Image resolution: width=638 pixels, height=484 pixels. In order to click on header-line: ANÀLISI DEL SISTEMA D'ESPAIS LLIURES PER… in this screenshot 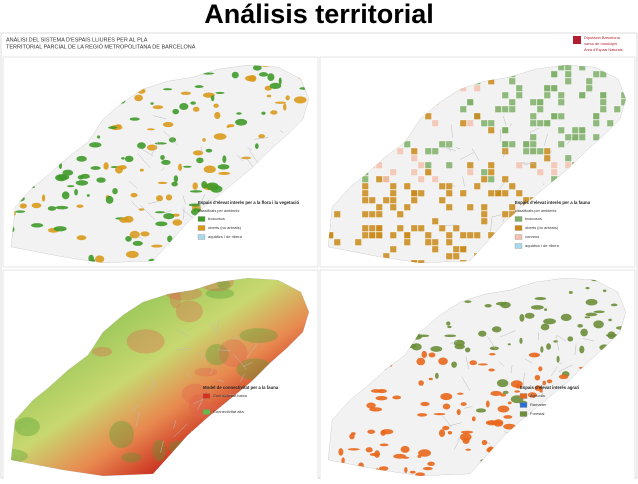, I will do `click(77, 39)`.